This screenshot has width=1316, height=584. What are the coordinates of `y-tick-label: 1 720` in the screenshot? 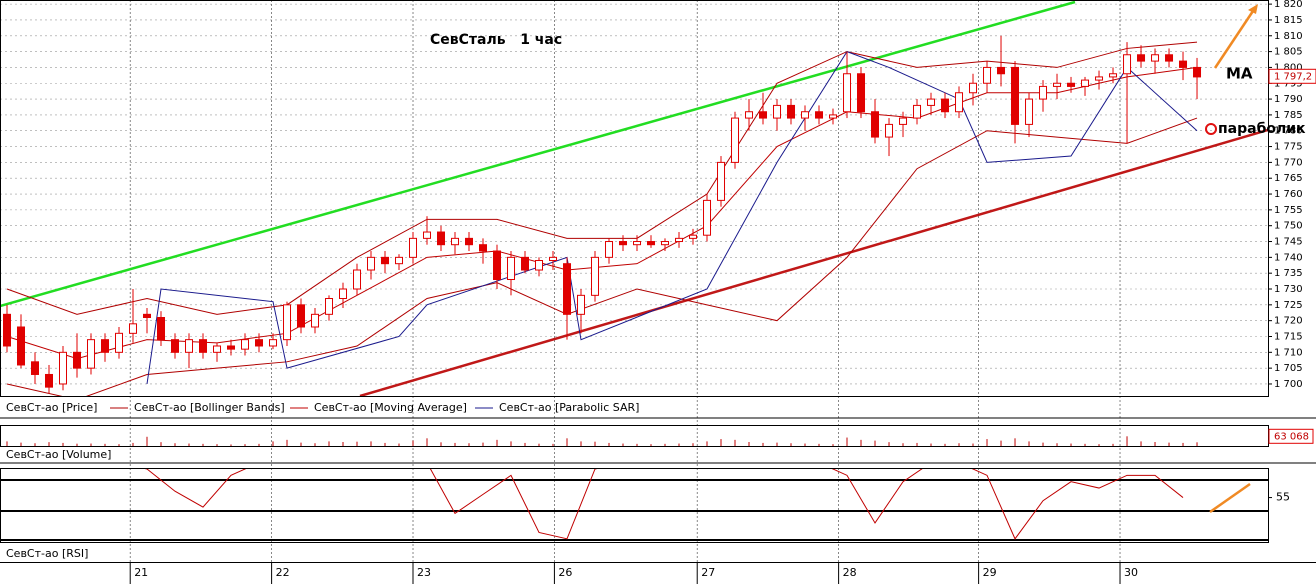 It's located at (1288, 321).